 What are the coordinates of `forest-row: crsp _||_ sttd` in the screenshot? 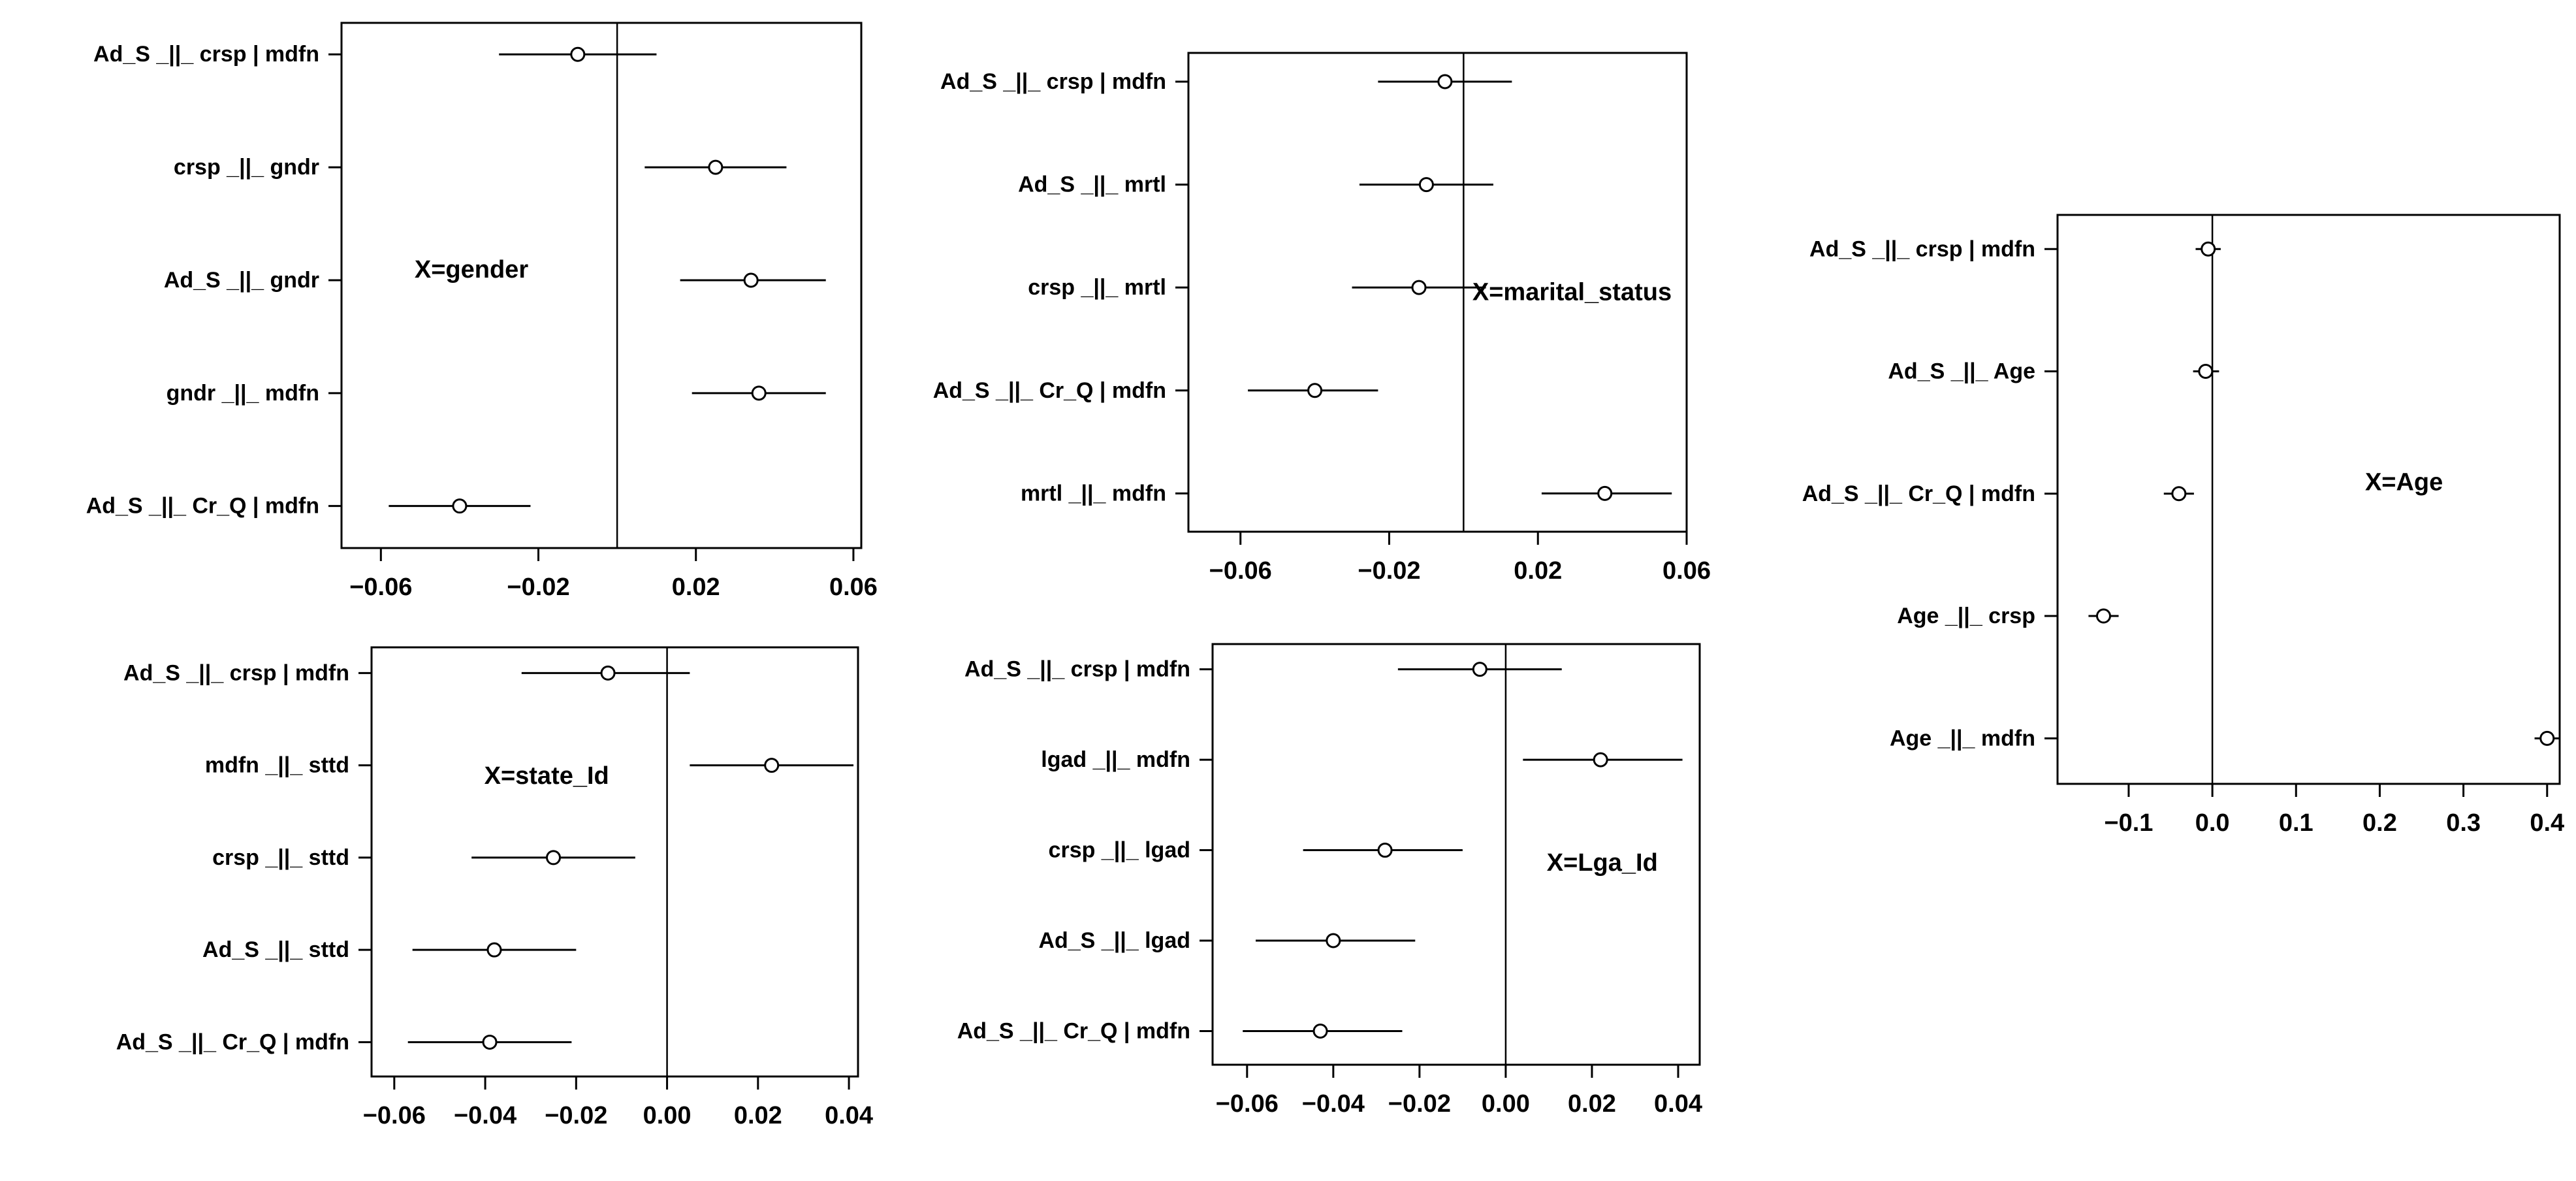 It's located at (423, 857).